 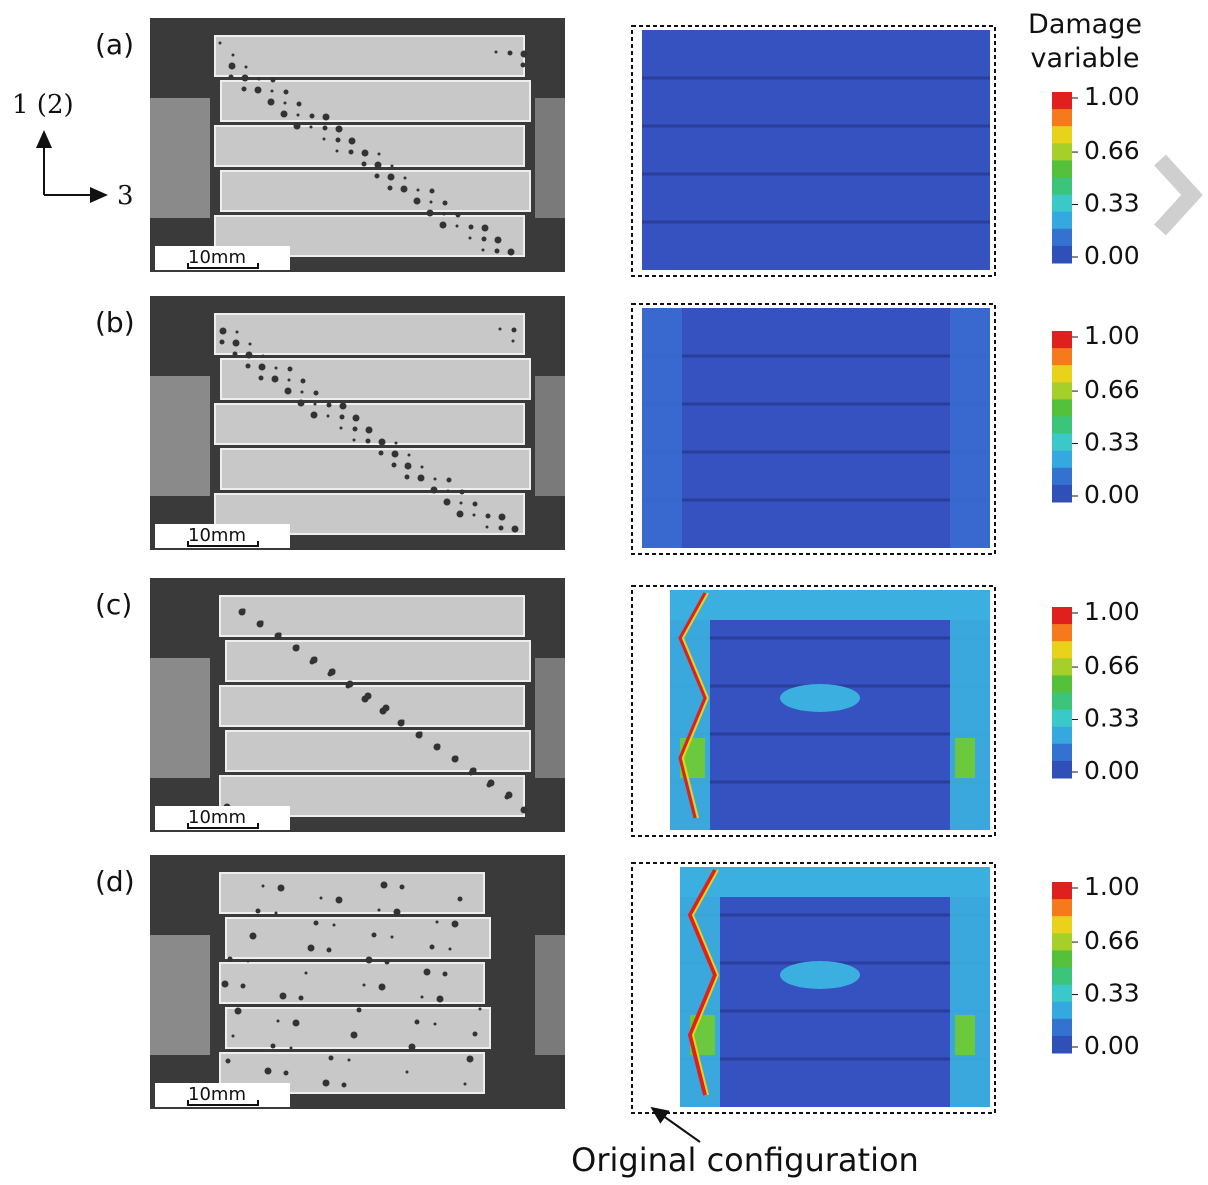 What do you see at coordinates (745, 1142) in the screenshot?
I see `annotation: Original configuration` at bounding box center [745, 1142].